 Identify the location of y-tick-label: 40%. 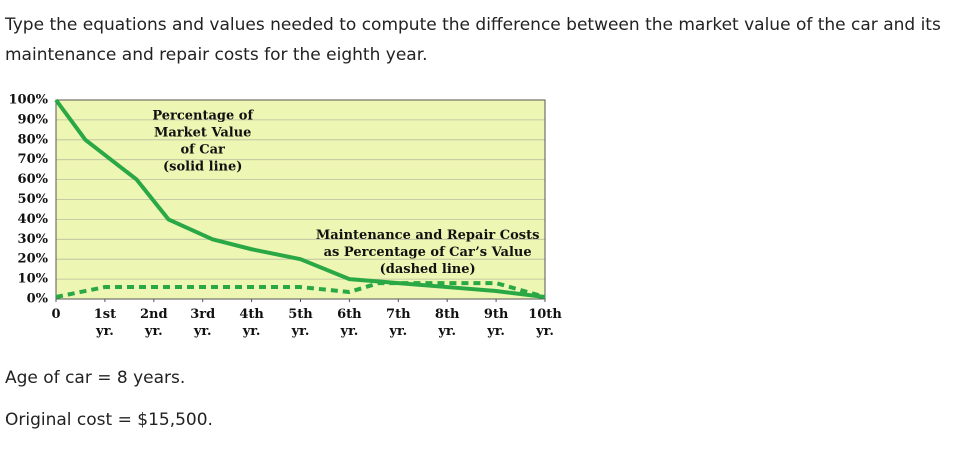
(33, 219).